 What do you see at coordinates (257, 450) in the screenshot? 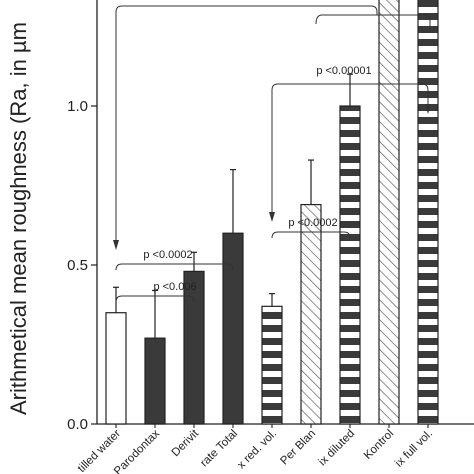
I see `category-label: x red. vol.` at bounding box center [257, 450].